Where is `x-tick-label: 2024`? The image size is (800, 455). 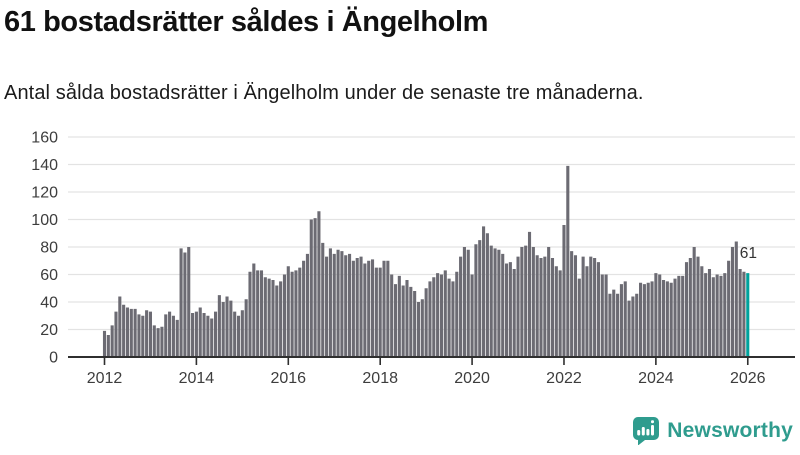 x-tick-label: 2024 is located at coordinates (656, 378).